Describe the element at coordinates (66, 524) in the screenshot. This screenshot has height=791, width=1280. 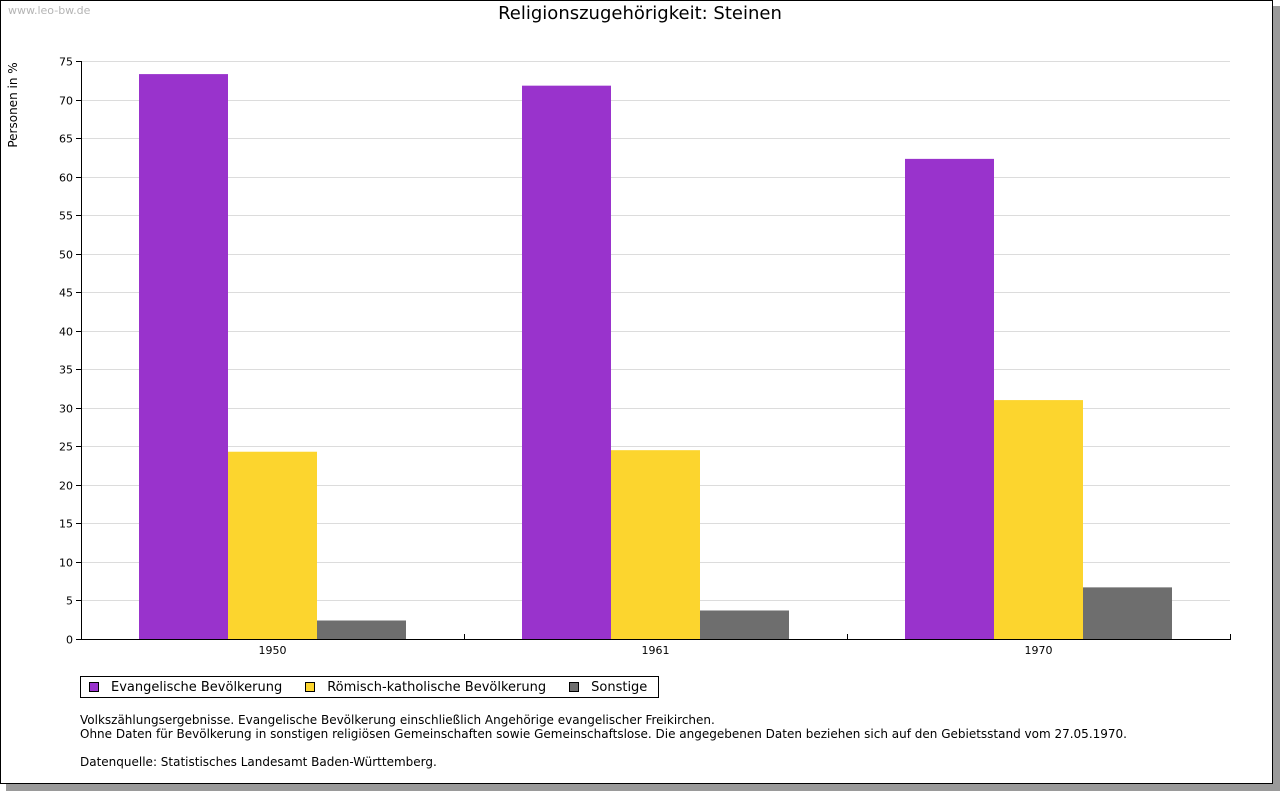
I see `y-tick-label: 15` at that location.